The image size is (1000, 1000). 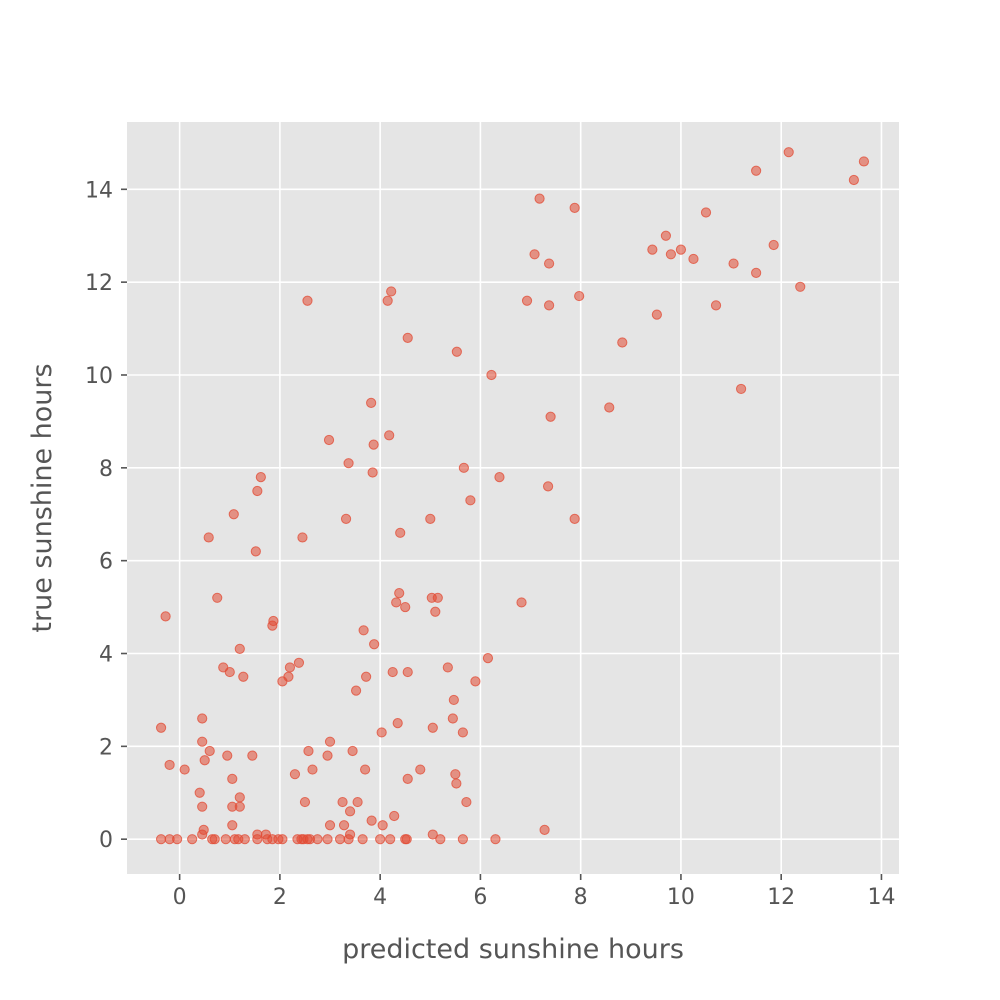 What do you see at coordinates (513, 949) in the screenshot?
I see `x-axis-label: predicted sunshine hours` at bounding box center [513, 949].